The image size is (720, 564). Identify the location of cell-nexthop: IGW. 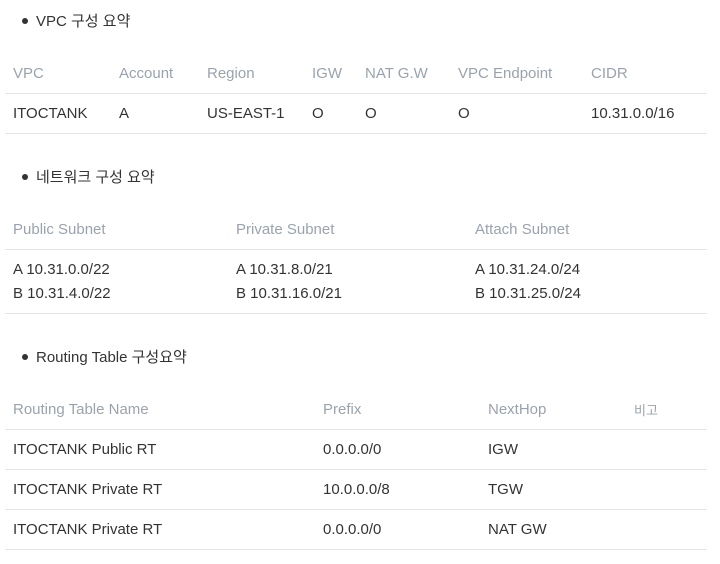
(553, 449).